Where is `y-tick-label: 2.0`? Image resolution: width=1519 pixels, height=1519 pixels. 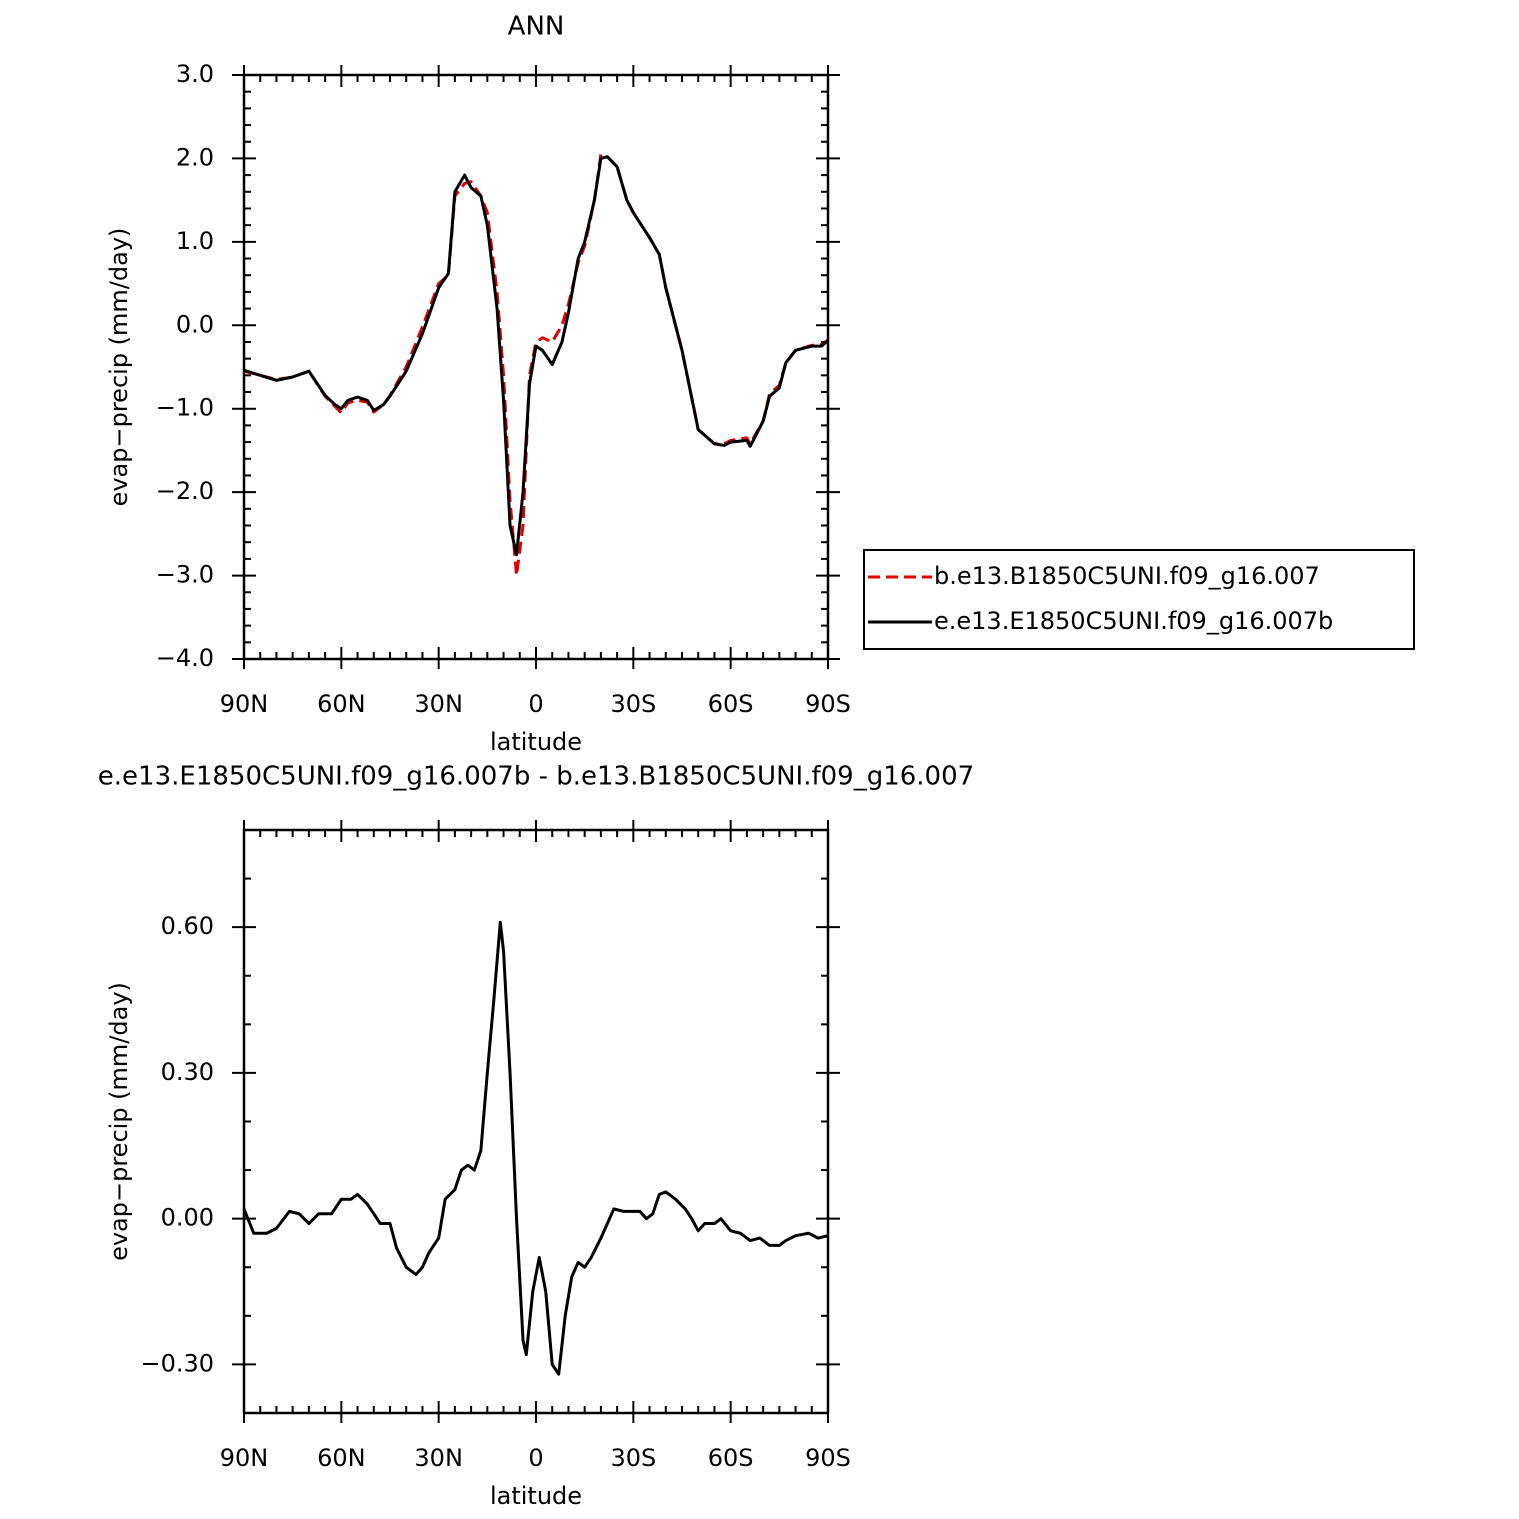 y-tick-label: 2.0 is located at coordinates (195, 157).